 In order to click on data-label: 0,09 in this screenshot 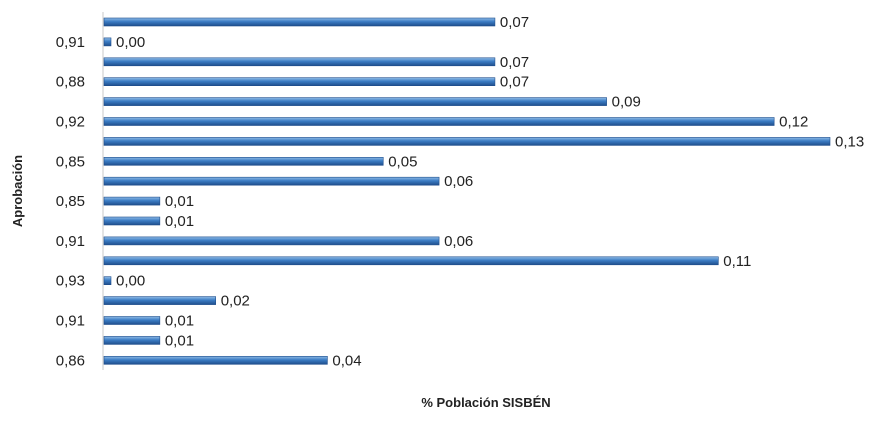, I will do `click(626, 102)`.